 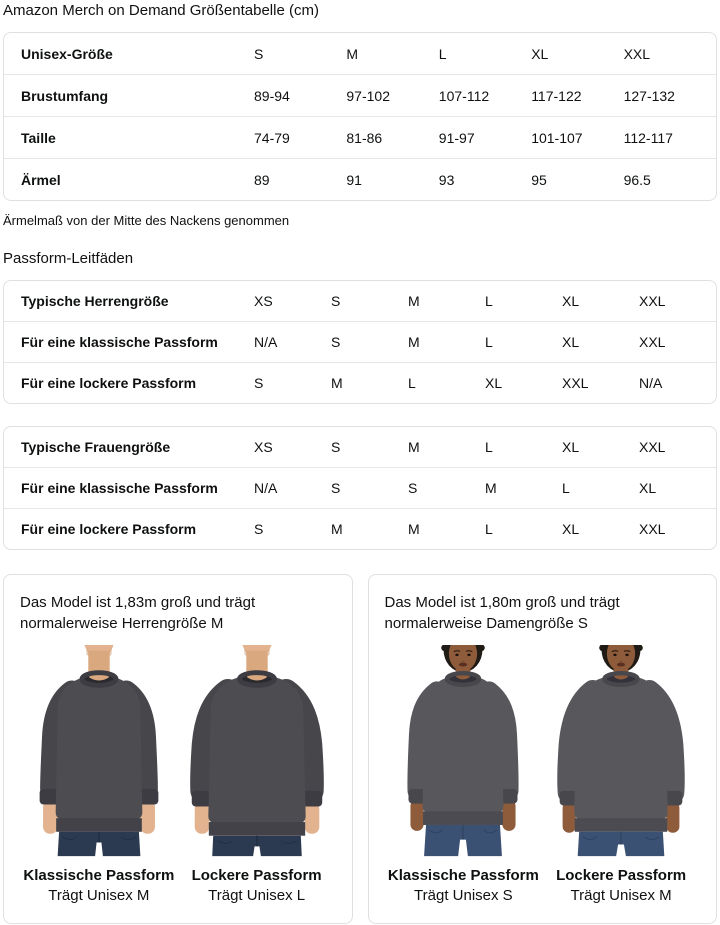 I want to click on table-row: Für eine lockere Passform S M M L XL XXL, so click(x=360, y=528).